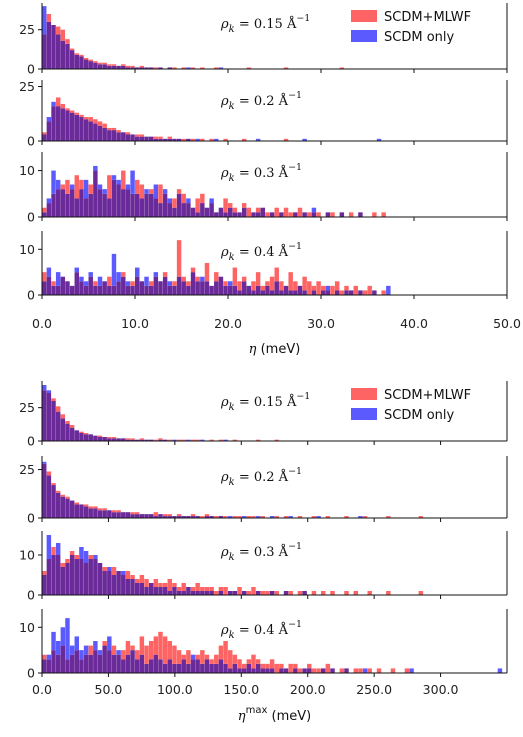 The width and height of the screenshot is (523, 737). Describe the element at coordinates (27, 469) in the screenshot. I see `y-tick-label: 25` at that location.